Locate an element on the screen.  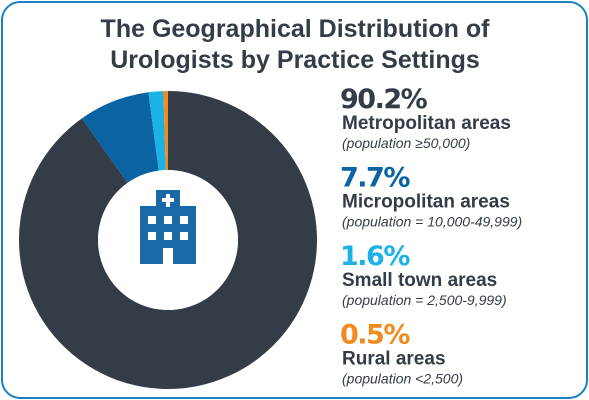
value-label: 90.2% is located at coordinates (384, 99).